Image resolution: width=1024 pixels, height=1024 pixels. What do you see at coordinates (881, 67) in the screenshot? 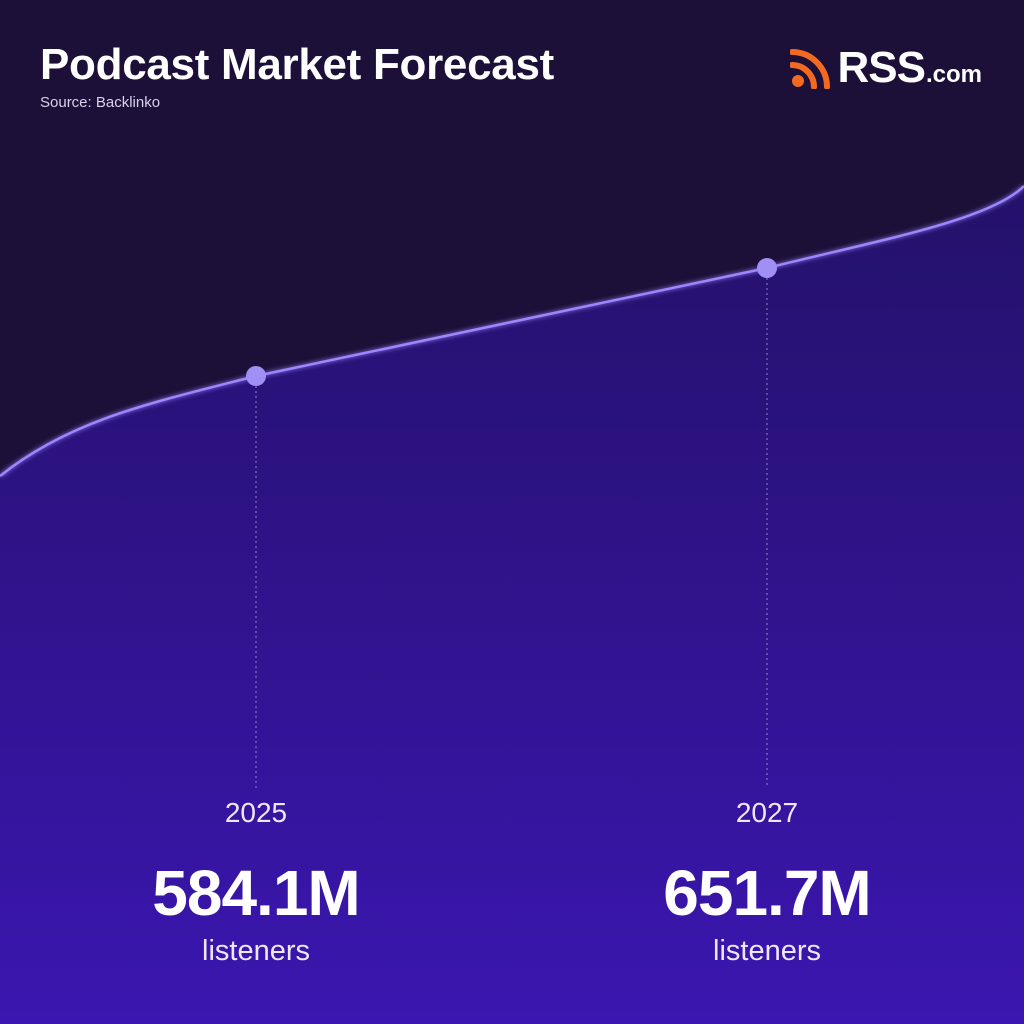
I see `logo-wordmark: RSS` at bounding box center [881, 67].